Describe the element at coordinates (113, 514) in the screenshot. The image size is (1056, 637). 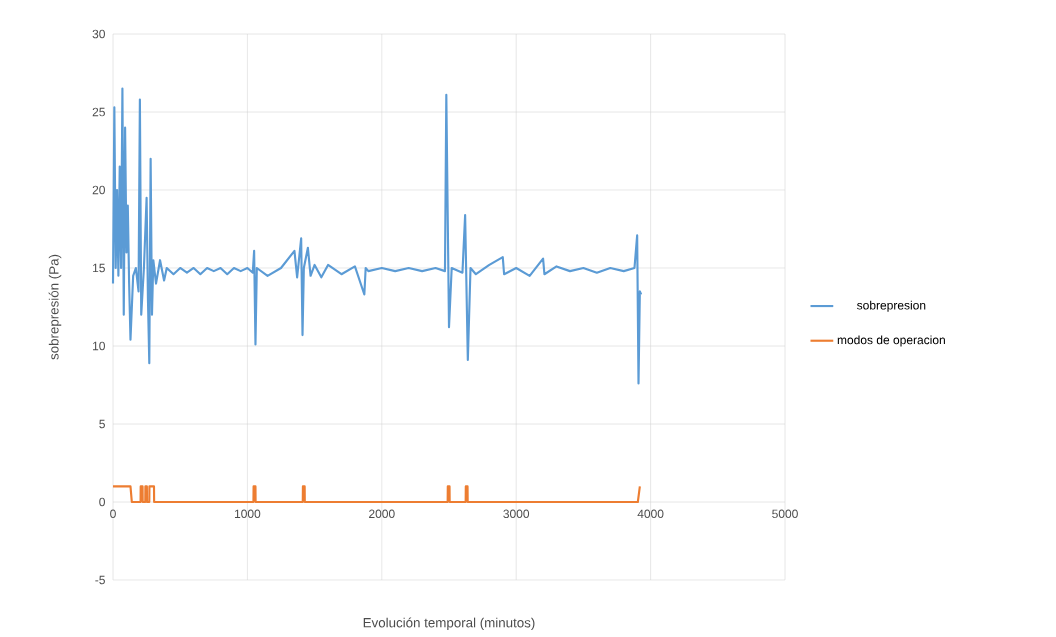
I see `x-tick-label: 0` at that location.